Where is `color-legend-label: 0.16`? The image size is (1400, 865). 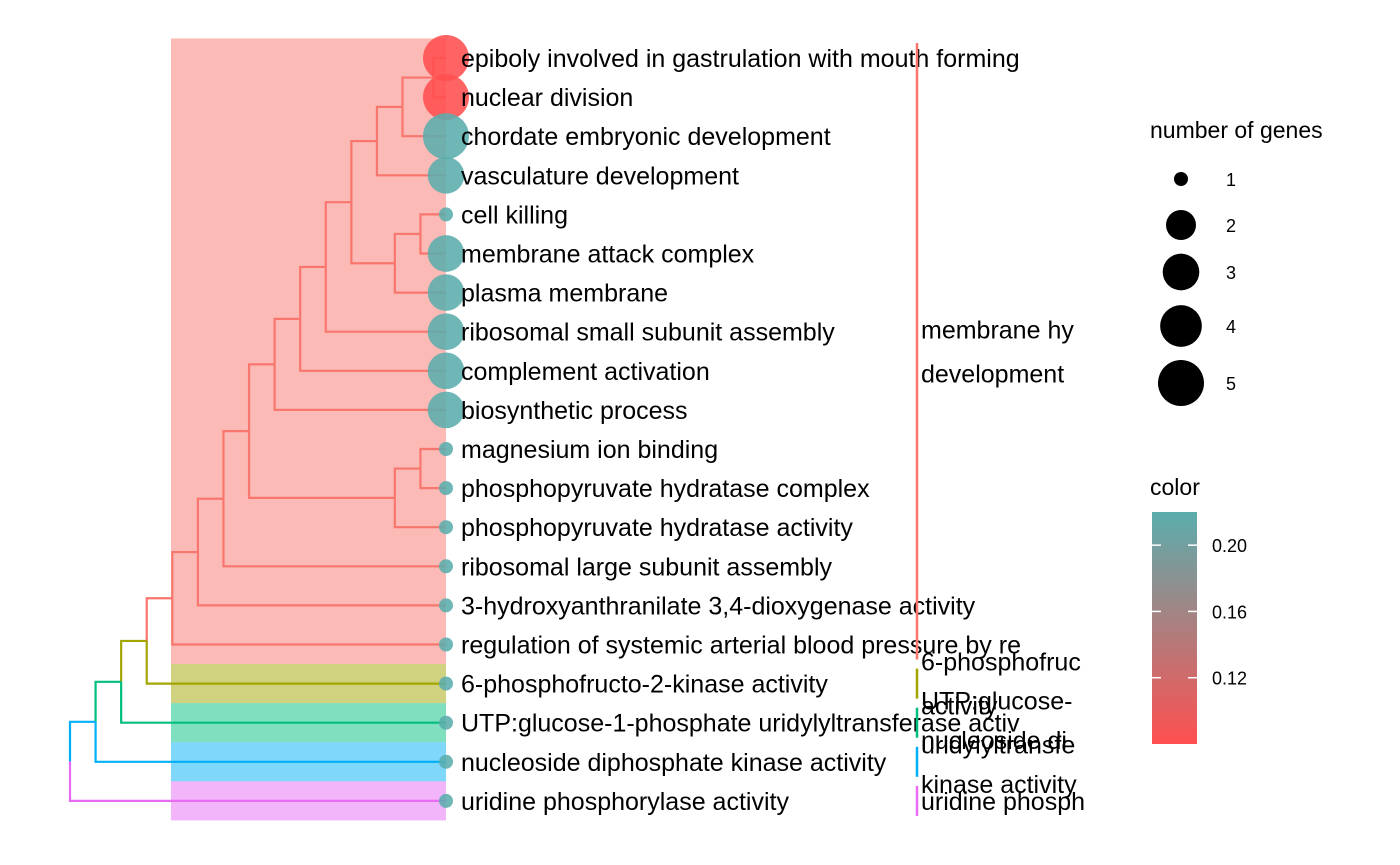 color-legend-label: 0.16 is located at coordinates (1229, 612).